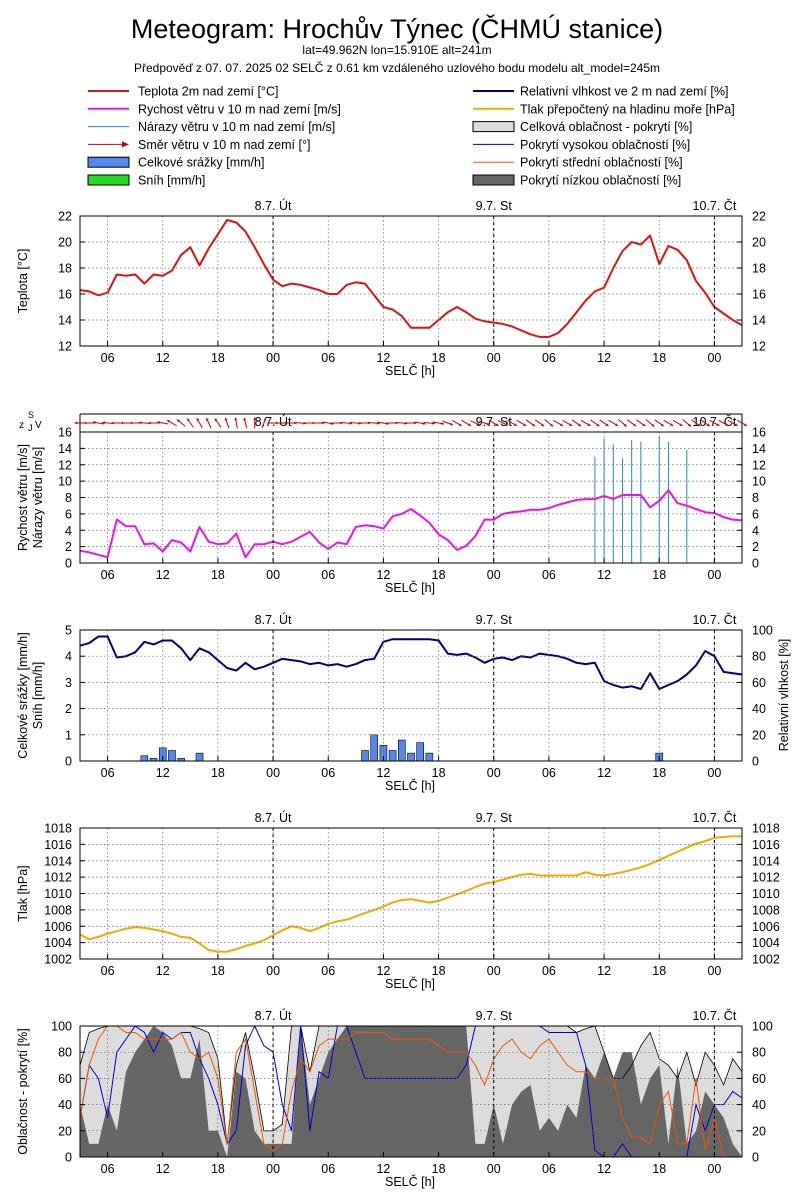  Describe the element at coordinates (65, 243) in the screenshot. I see `tick-label-left: 20` at that location.